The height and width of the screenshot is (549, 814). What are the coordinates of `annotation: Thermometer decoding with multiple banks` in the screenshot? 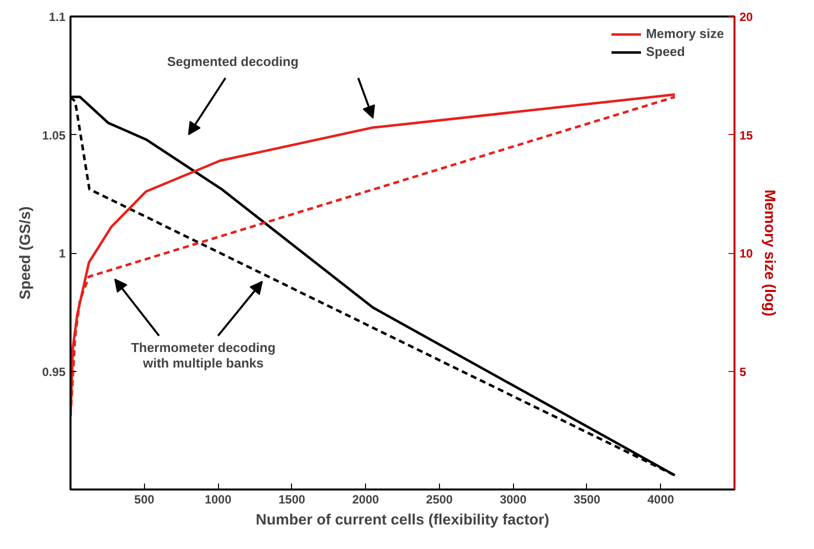 It's located at (203, 355).